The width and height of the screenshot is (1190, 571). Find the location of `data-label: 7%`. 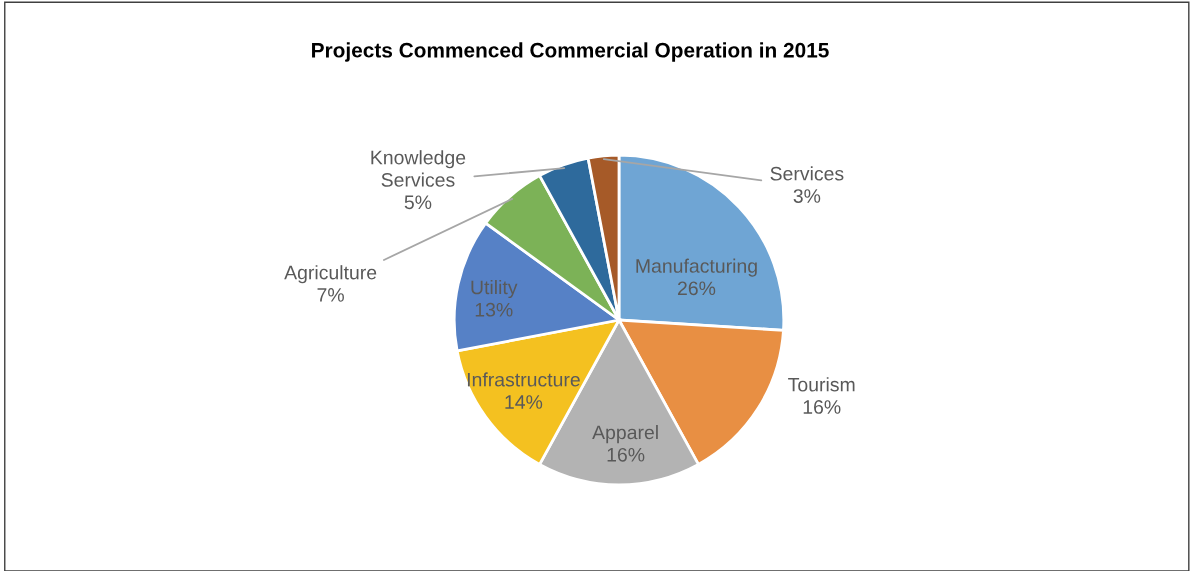

data-label: 7% is located at coordinates (330, 295).